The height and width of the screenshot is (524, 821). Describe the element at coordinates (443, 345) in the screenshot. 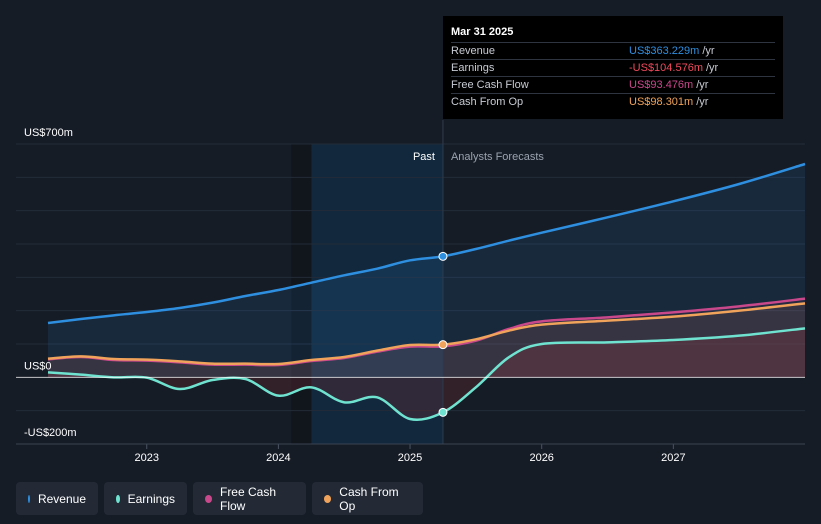

I see `cash-from-op-marker` at that location.